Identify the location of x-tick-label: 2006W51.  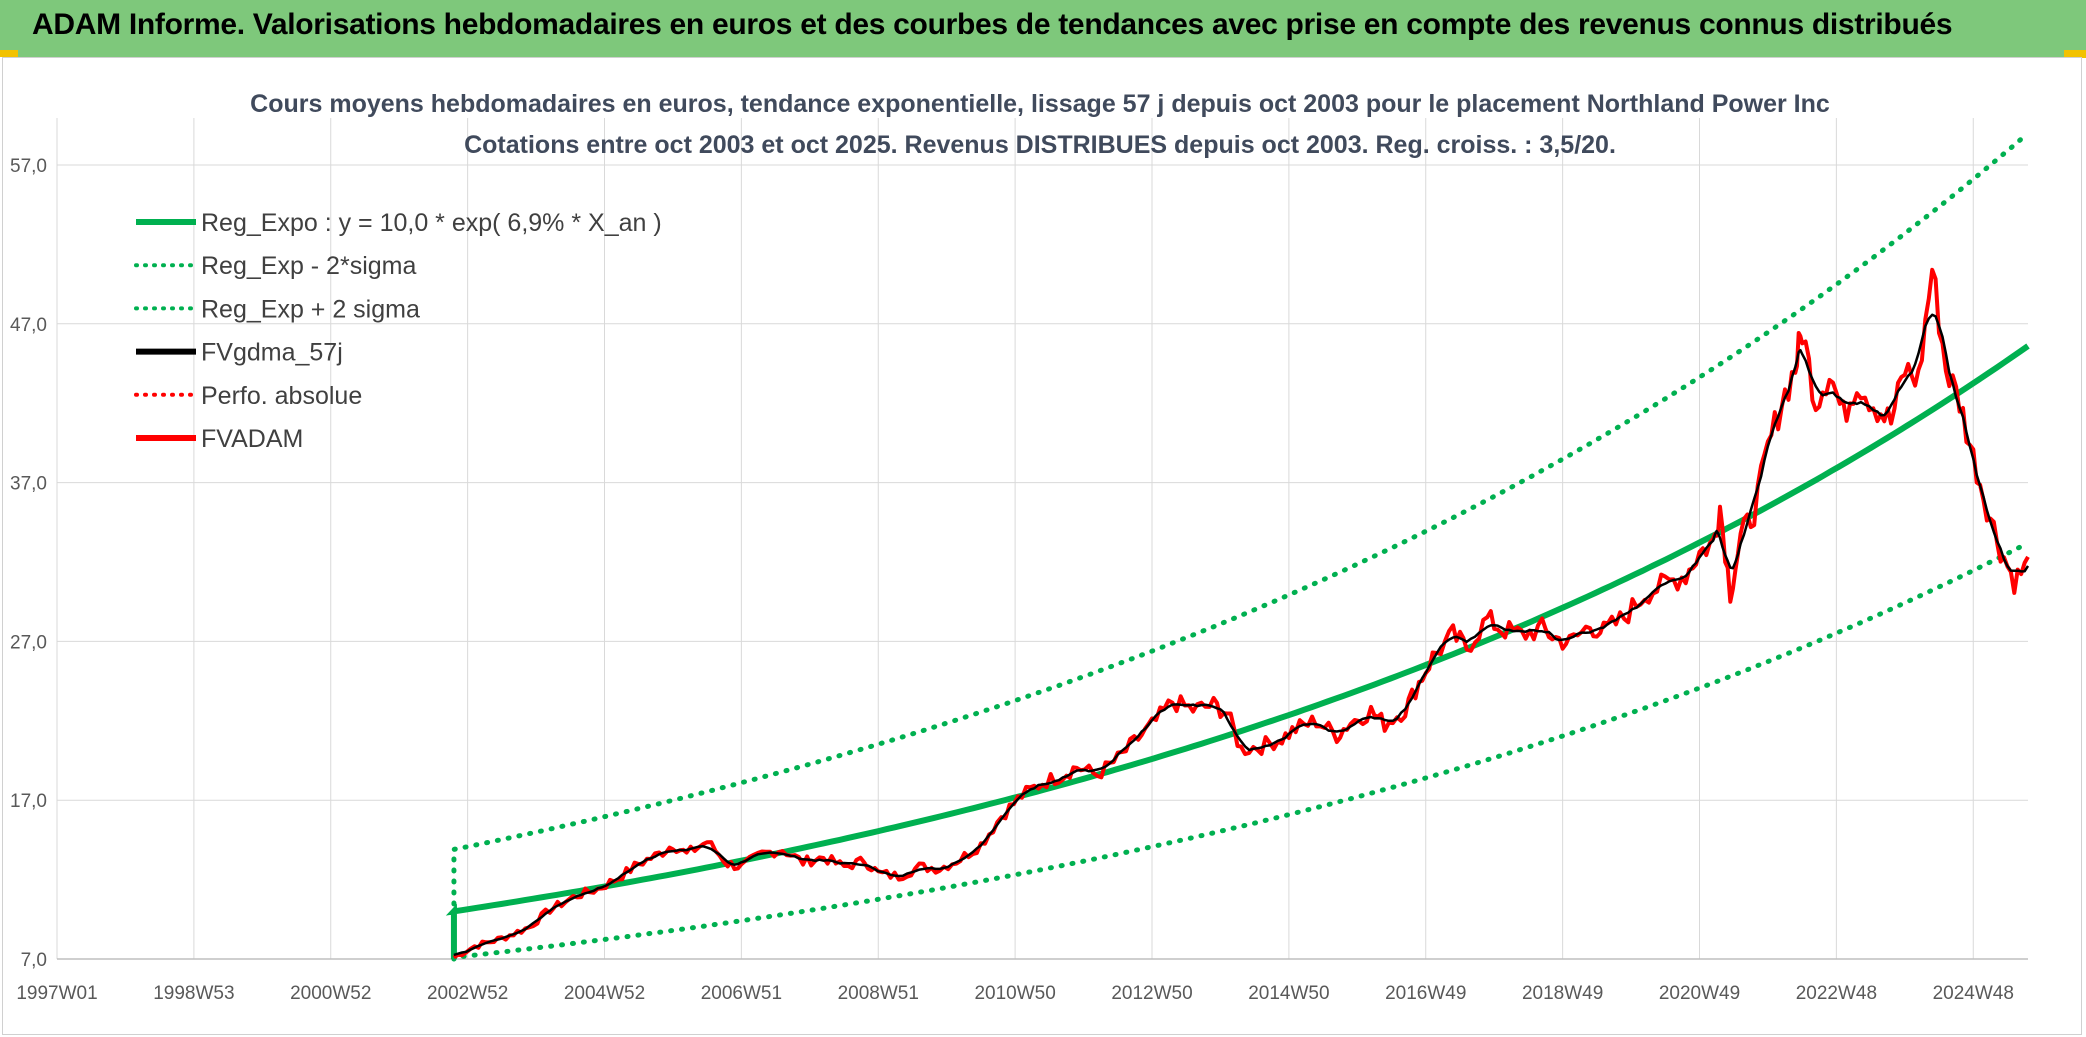
(741, 993).